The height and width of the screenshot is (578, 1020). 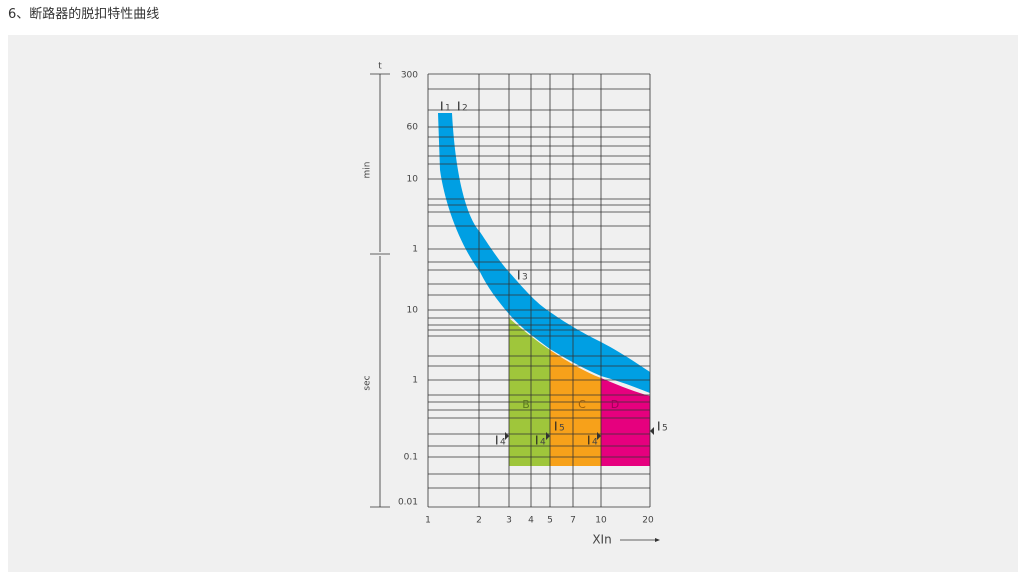 What do you see at coordinates (413, 128) in the screenshot?
I see `left-label: 60` at bounding box center [413, 128].